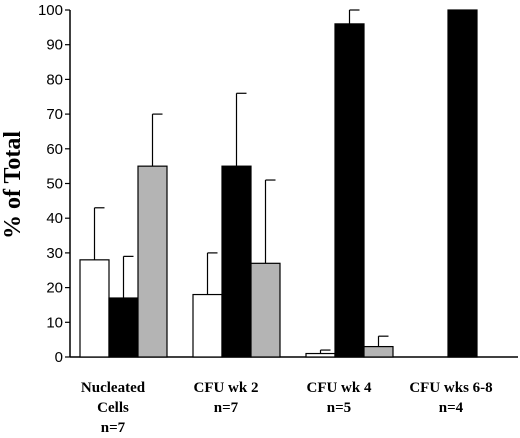 This screenshot has width=520, height=438. What do you see at coordinates (54, 253) in the screenshot?
I see `y-tick-label: 30` at bounding box center [54, 253].